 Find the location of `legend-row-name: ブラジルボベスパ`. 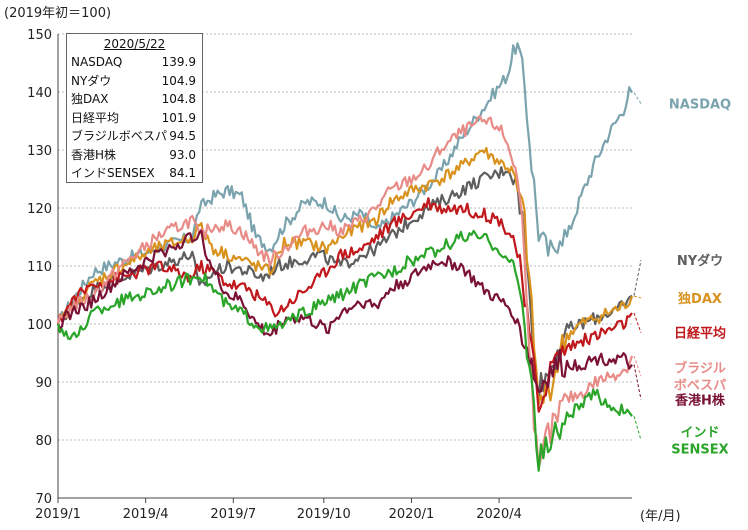

legend-row-name: ブラジルボベスパ is located at coordinates (119, 136).